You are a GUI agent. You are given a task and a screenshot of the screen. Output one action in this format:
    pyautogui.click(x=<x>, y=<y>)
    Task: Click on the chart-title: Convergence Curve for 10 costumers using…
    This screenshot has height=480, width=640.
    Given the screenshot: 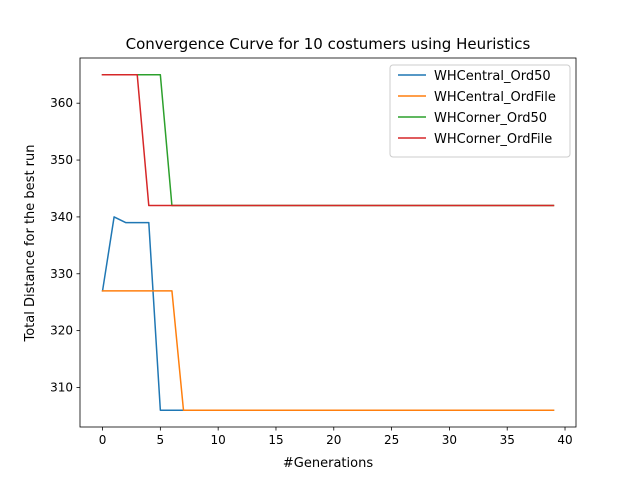 What is the action you would take?
    pyautogui.click(x=328, y=44)
    